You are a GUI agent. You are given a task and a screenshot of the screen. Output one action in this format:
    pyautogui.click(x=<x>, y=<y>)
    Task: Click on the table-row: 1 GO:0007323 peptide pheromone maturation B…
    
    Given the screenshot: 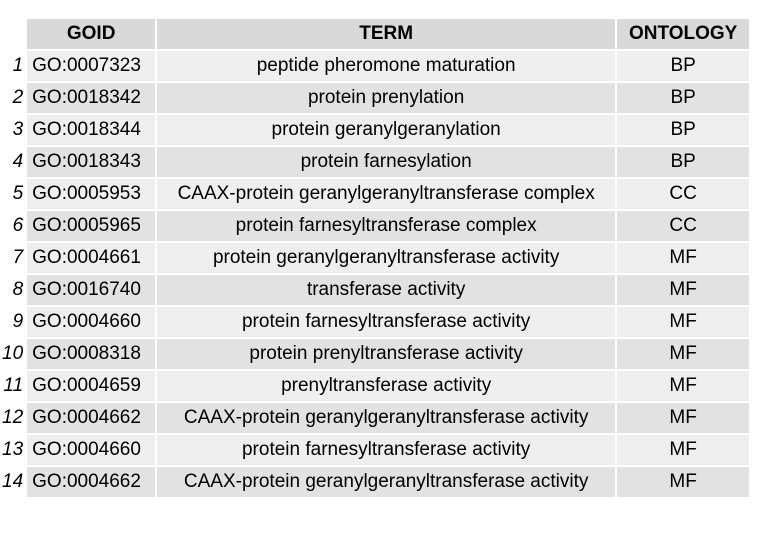 What is the action you would take?
    pyautogui.click(x=376, y=66)
    